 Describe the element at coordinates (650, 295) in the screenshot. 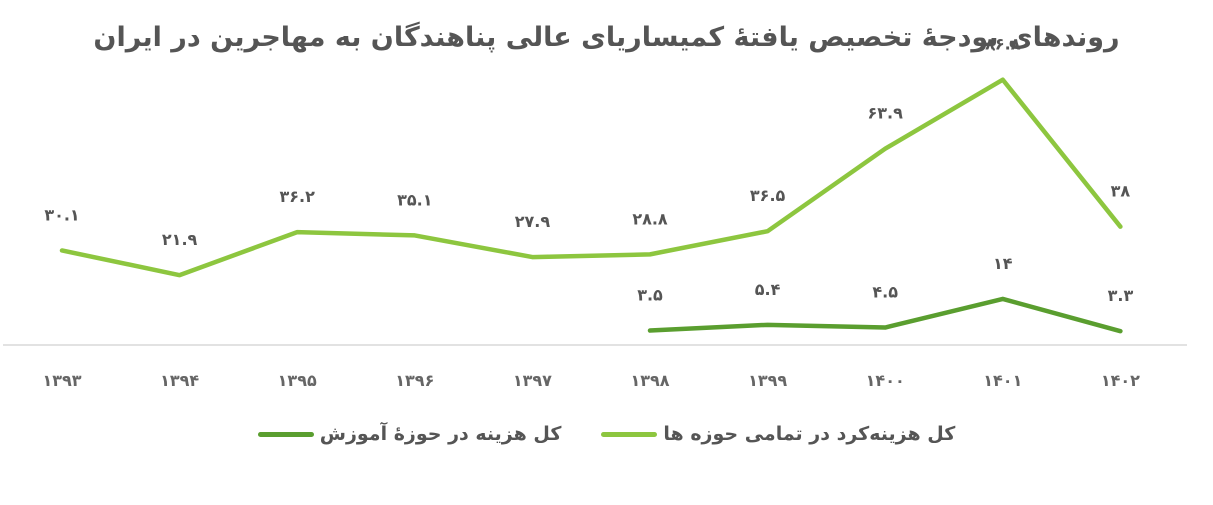

I see `data-label: ۳.۵` at that location.